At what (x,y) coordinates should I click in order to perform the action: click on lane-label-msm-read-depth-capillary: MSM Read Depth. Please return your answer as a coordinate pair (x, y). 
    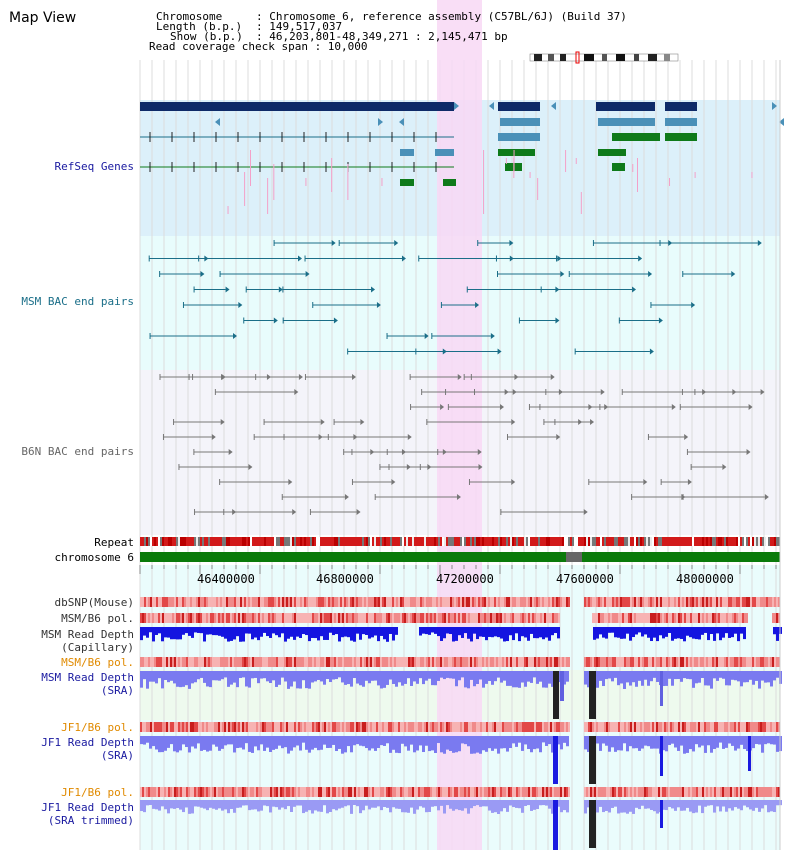
    Looking at the image, I should click on (87, 634).